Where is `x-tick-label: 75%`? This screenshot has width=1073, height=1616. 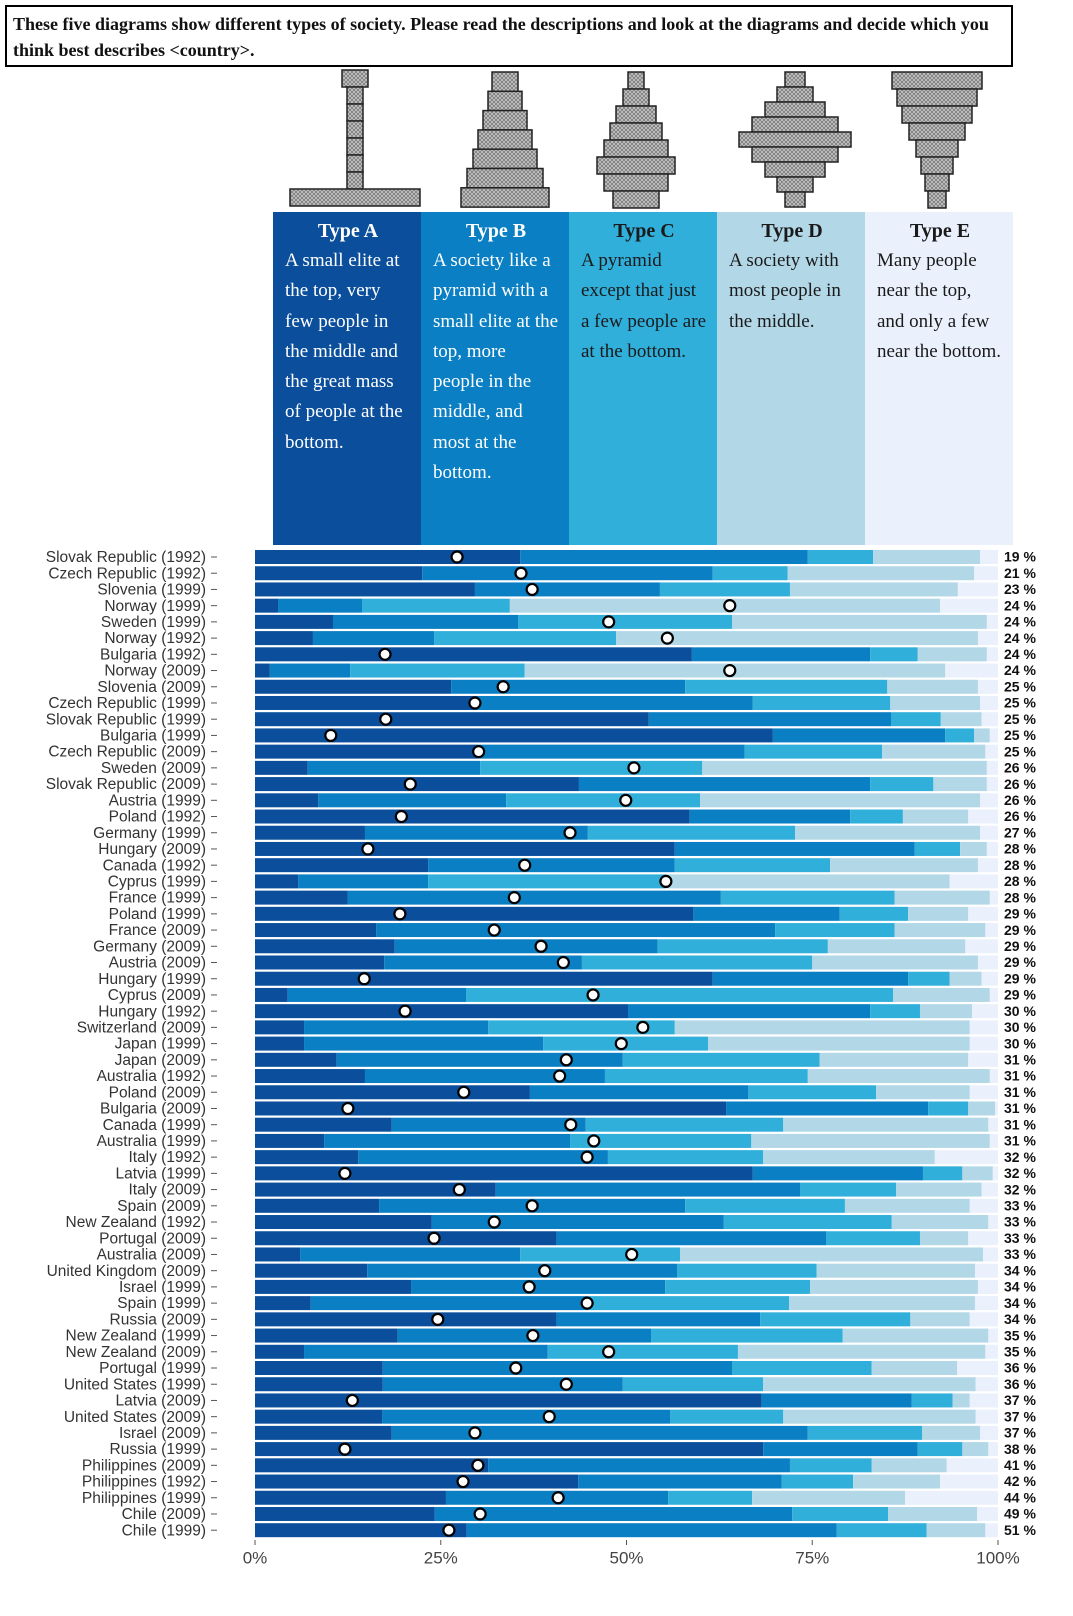 x-tick-label: 75% is located at coordinates (812, 1557).